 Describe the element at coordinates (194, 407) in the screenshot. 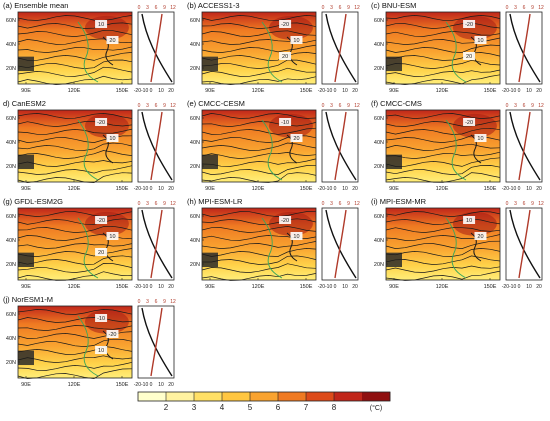

I see `colorbar-tick-label: 3` at that location.